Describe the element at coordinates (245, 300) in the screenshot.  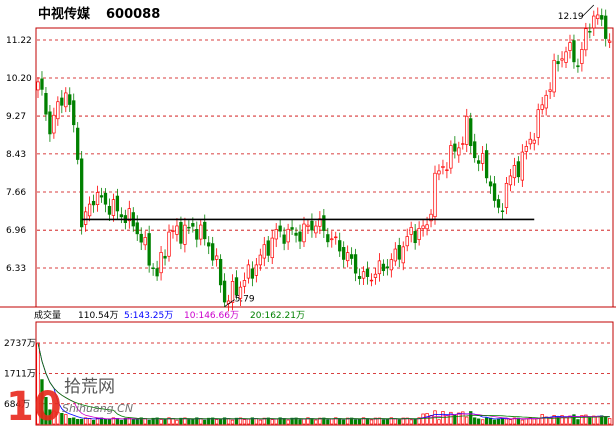
I see `low-price-label: 5.79` at that location.